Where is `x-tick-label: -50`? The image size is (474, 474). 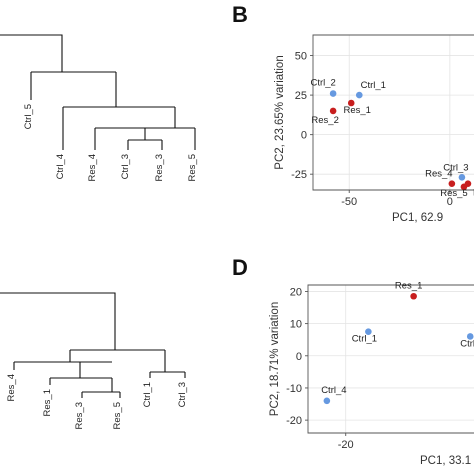
x-tick-label: -50 is located at coordinates (349, 202).